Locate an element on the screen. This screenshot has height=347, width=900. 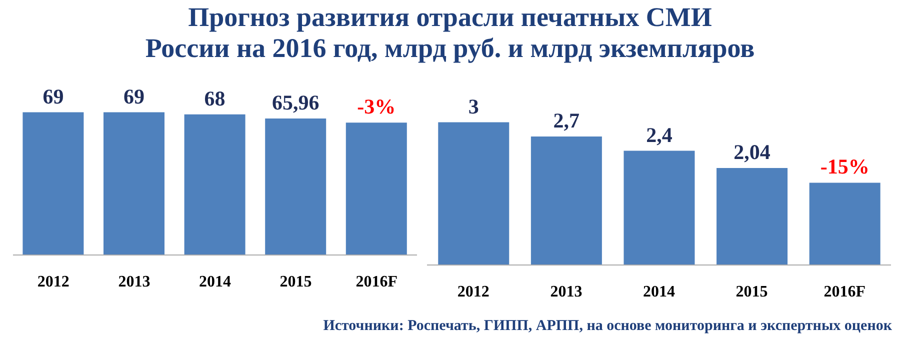
annotation: -15% is located at coordinates (845, 166).